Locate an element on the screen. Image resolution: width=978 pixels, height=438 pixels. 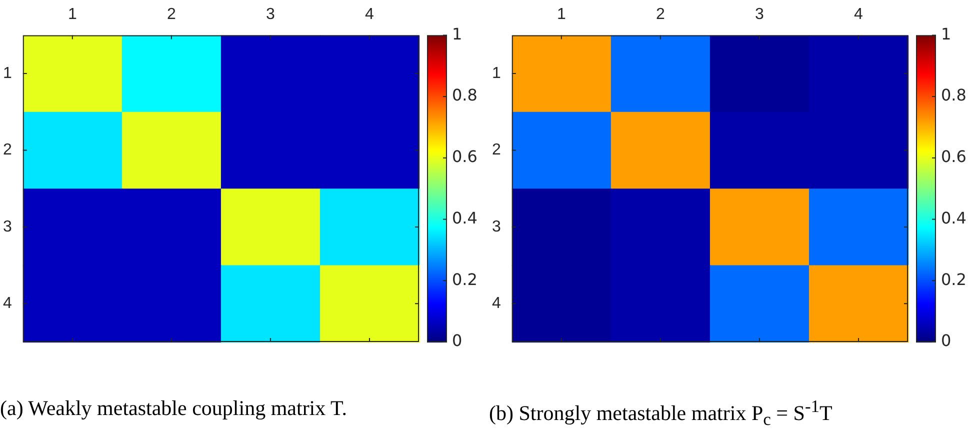
text: (b) Strongly metastable matrix P$_{c}$ = S$^{-1}$T is located at coordinates (660, 413).